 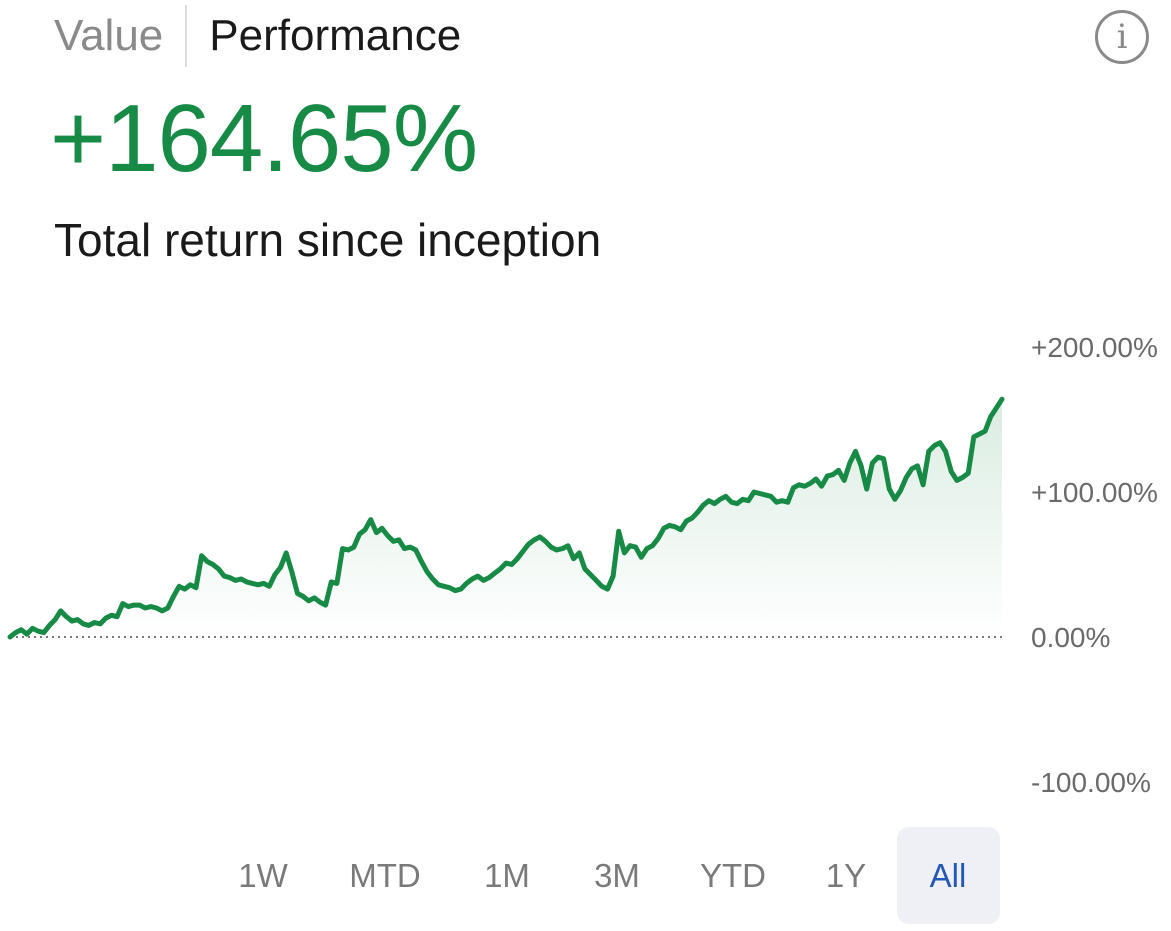 What do you see at coordinates (846, 875) in the screenshot?
I see `range-button-1y: 1Y` at bounding box center [846, 875].